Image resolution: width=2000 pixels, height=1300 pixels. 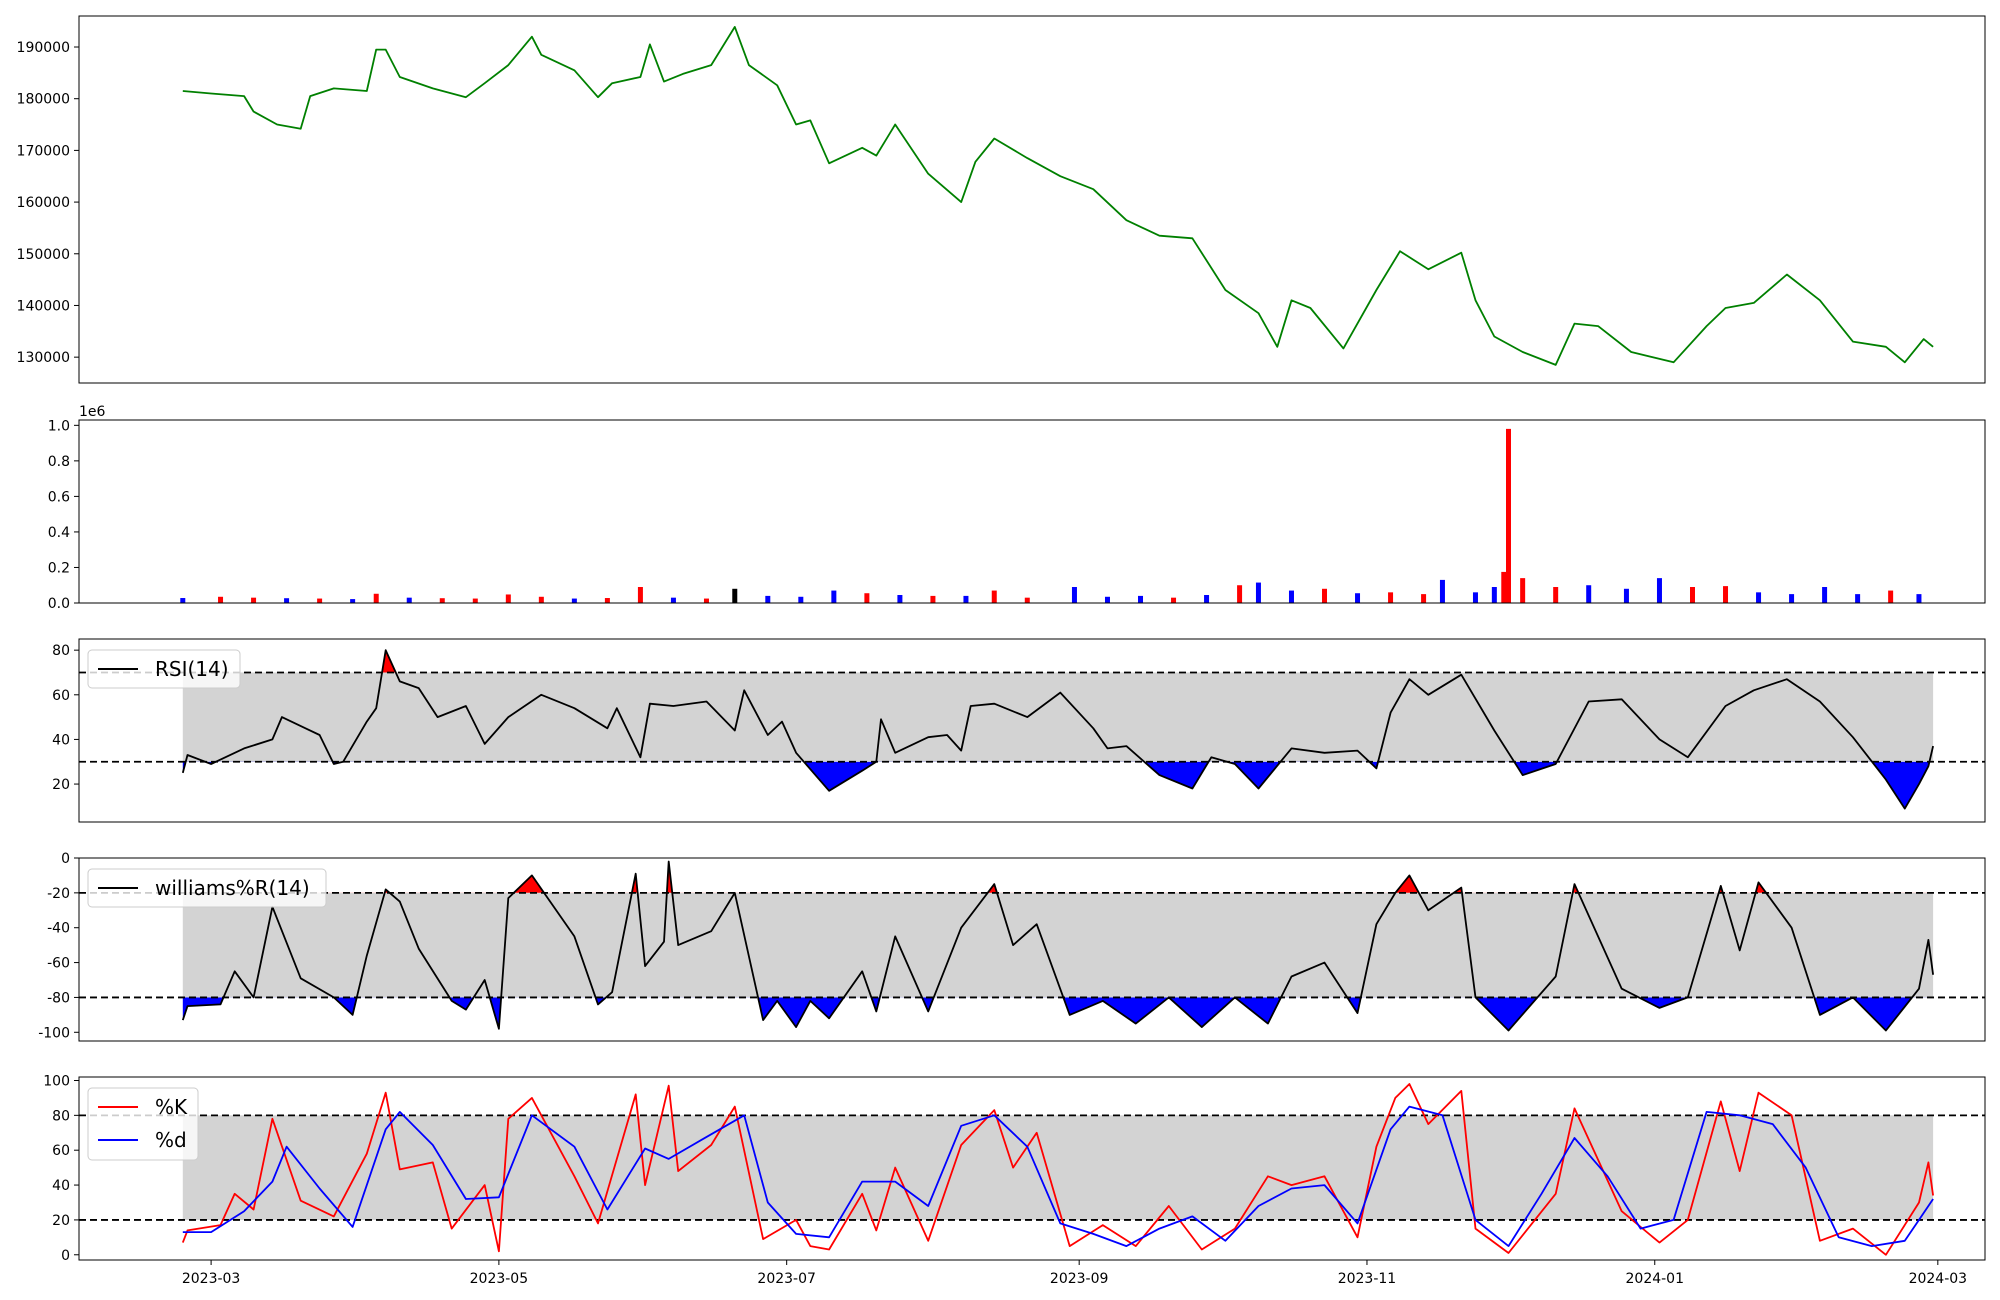 I want to click on y-tick-label: 0.2, so click(x=59, y=568).